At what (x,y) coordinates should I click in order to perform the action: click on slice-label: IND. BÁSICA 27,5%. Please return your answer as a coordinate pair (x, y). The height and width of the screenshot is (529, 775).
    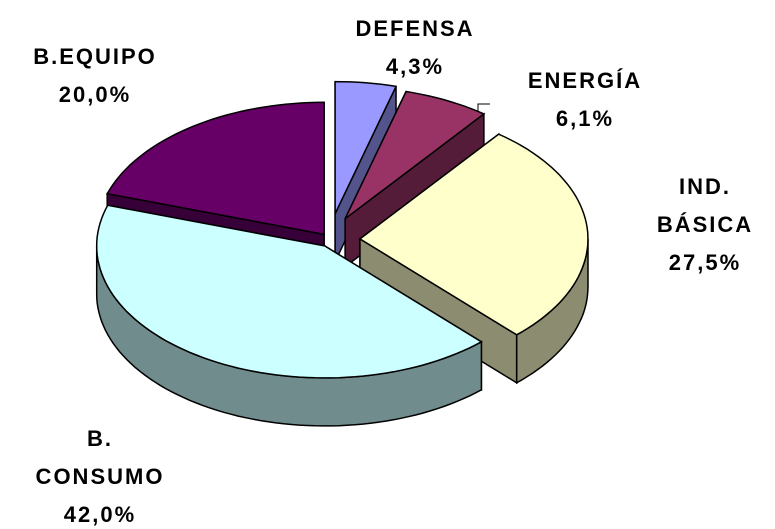
    Looking at the image, I should click on (705, 225).